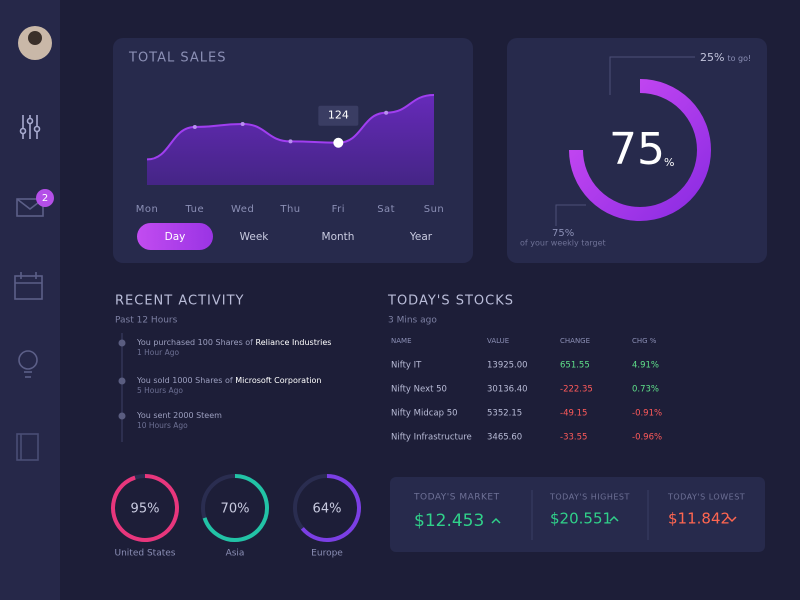 The height and width of the screenshot is (600, 800). I want to click on sales-point-selected, so click(338, 142).